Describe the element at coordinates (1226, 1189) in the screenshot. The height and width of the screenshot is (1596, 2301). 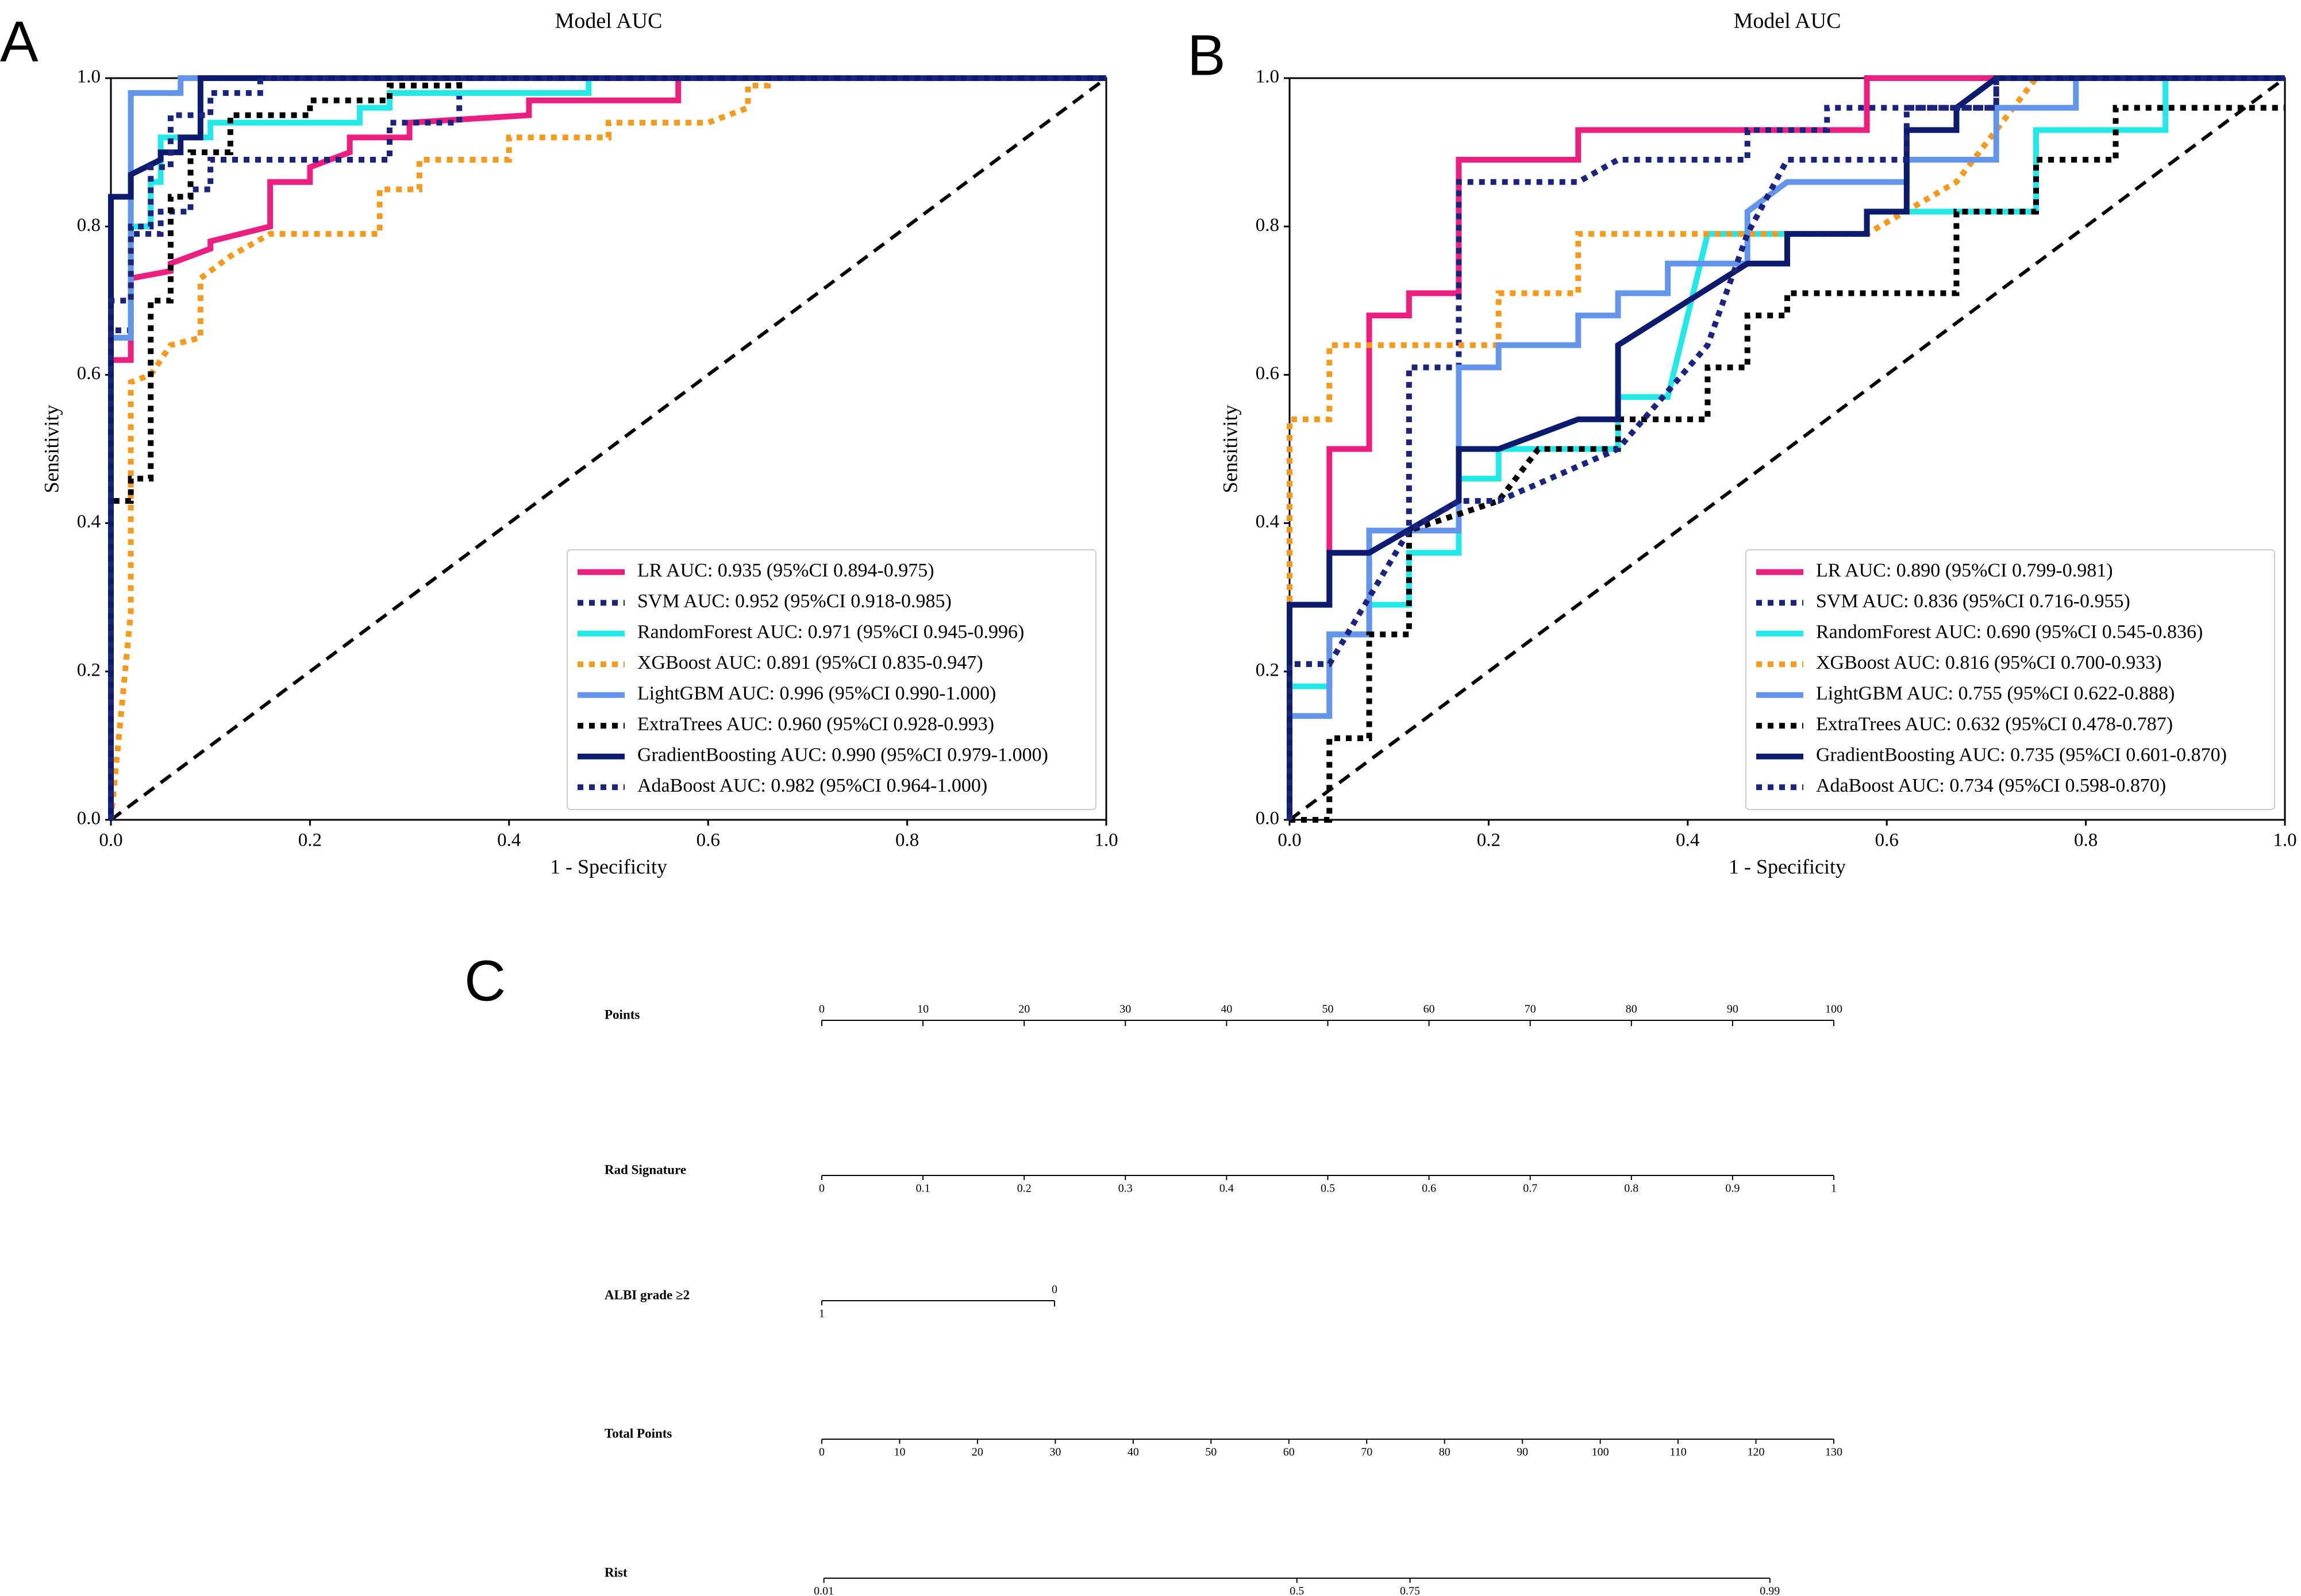
I see `tick-label: 0.4` at that location.